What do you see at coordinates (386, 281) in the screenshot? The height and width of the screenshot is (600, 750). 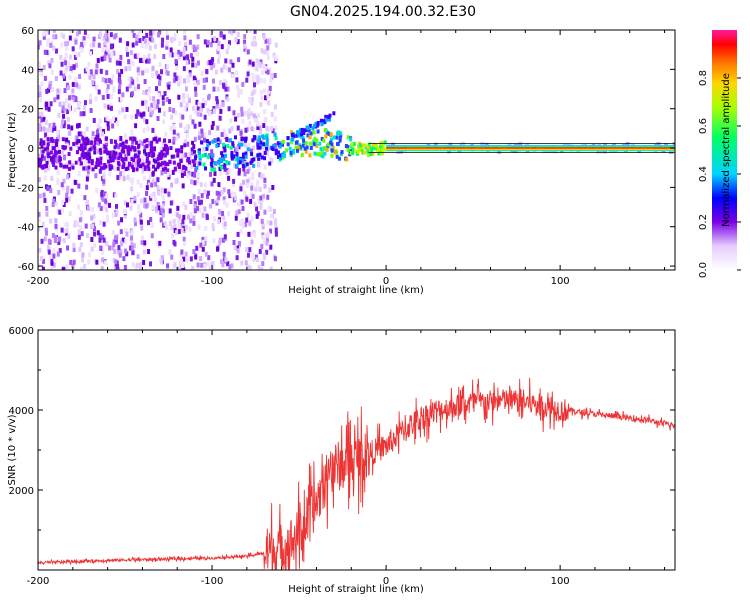 I see `x-tick-label: 0` at bounding box center [386, 281].